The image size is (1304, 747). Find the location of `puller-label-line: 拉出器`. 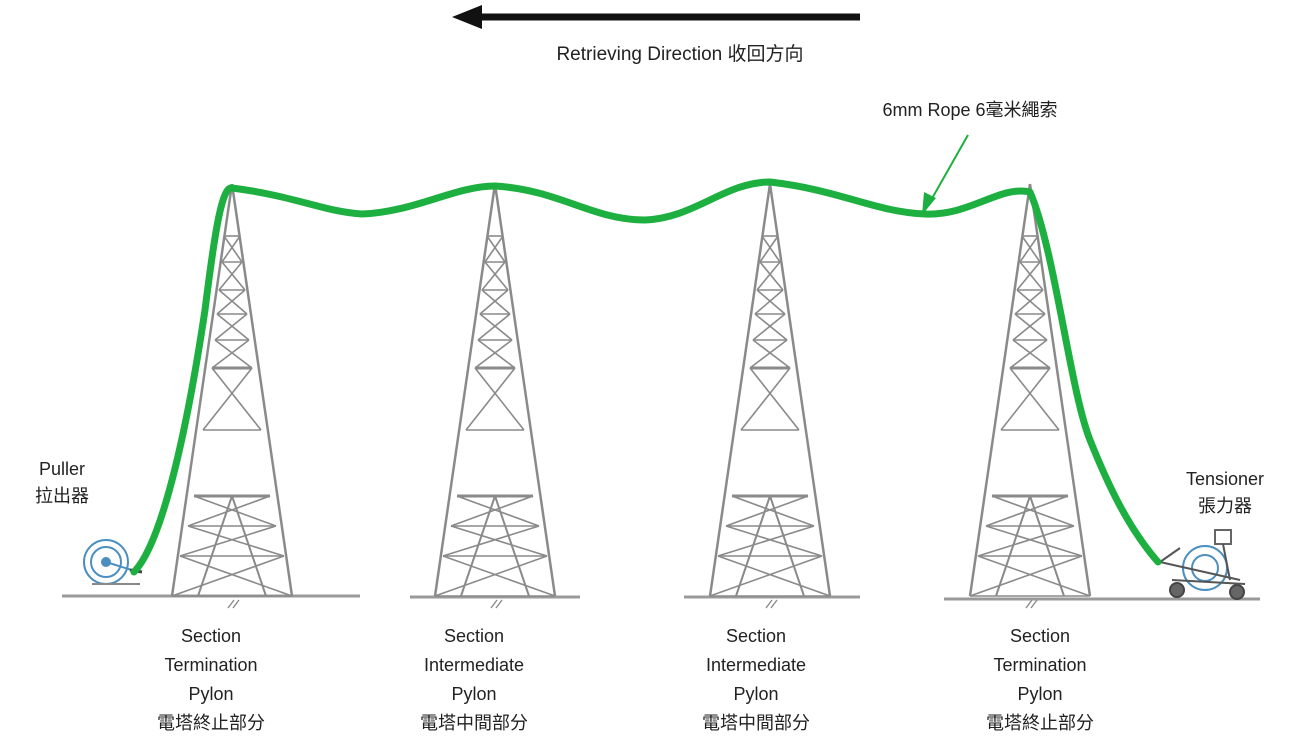

puller-label-line: 拉出器 is located at coordinates (62, 496).